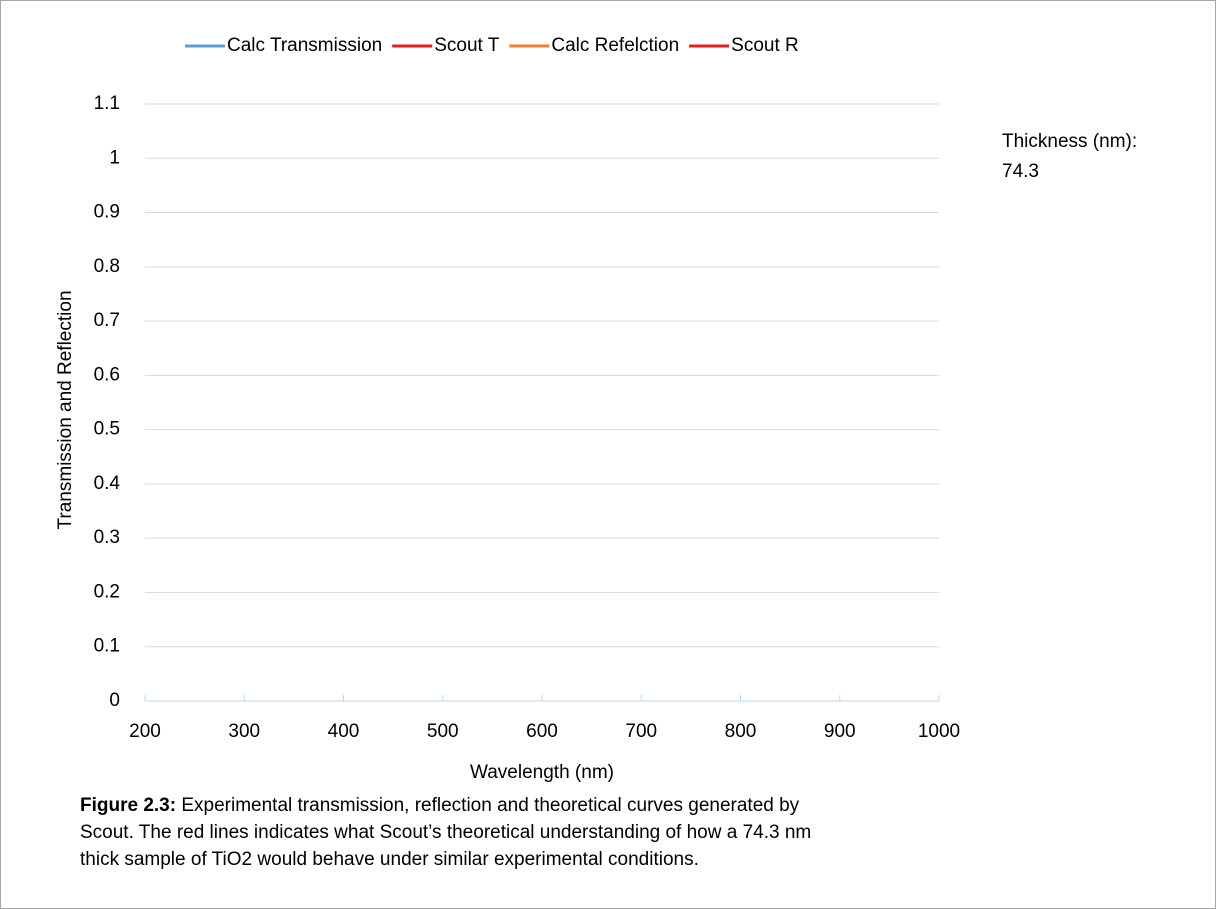  I want to click on y-tick-label: 0.1, so click(107, 646).